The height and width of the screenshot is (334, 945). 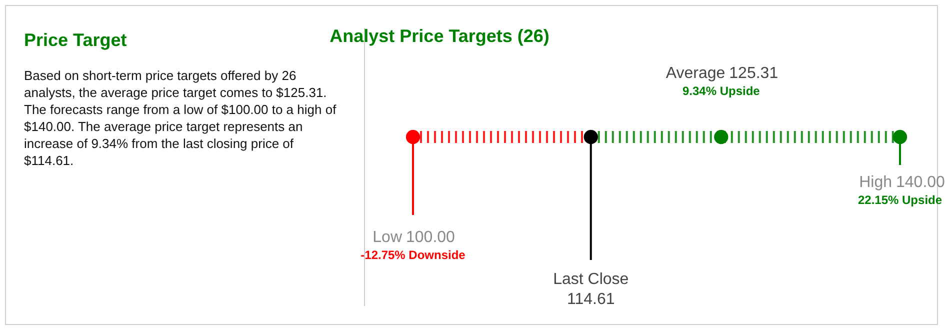 What do you see at coordinates (696, 73) in the screenshot?
I see `category-label: Average` at bounding box center [696, 73].